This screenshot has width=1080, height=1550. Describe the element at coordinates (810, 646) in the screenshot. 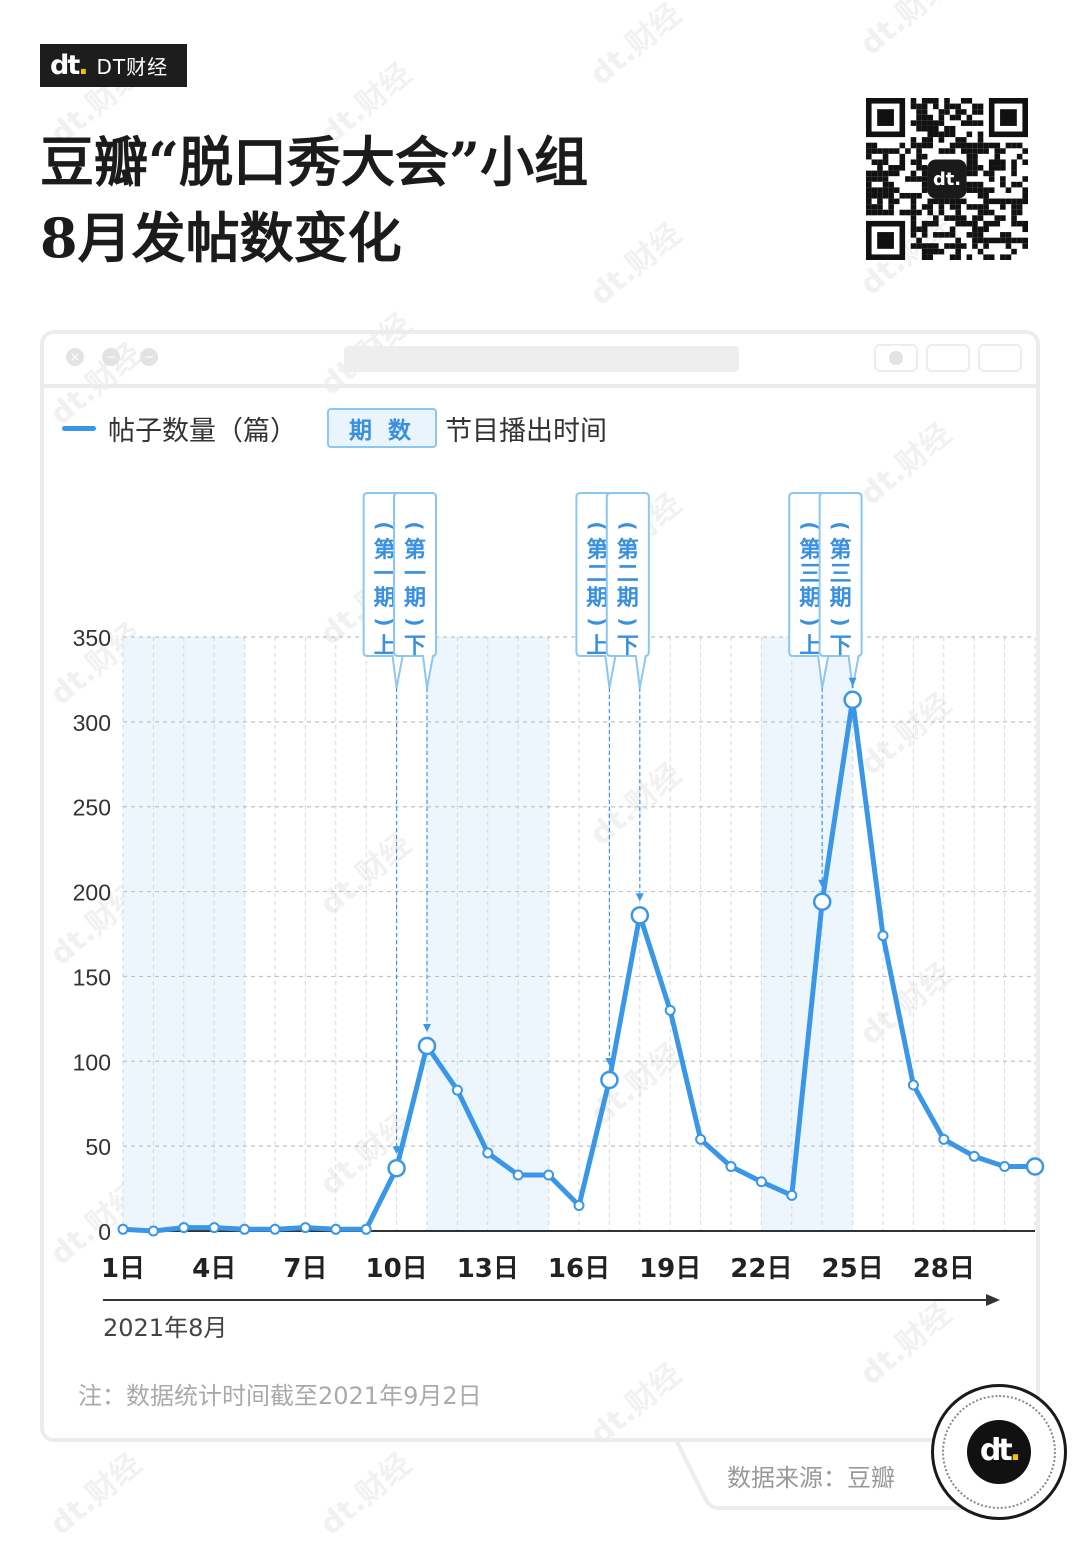

I see `callout-char: 上` at that location.